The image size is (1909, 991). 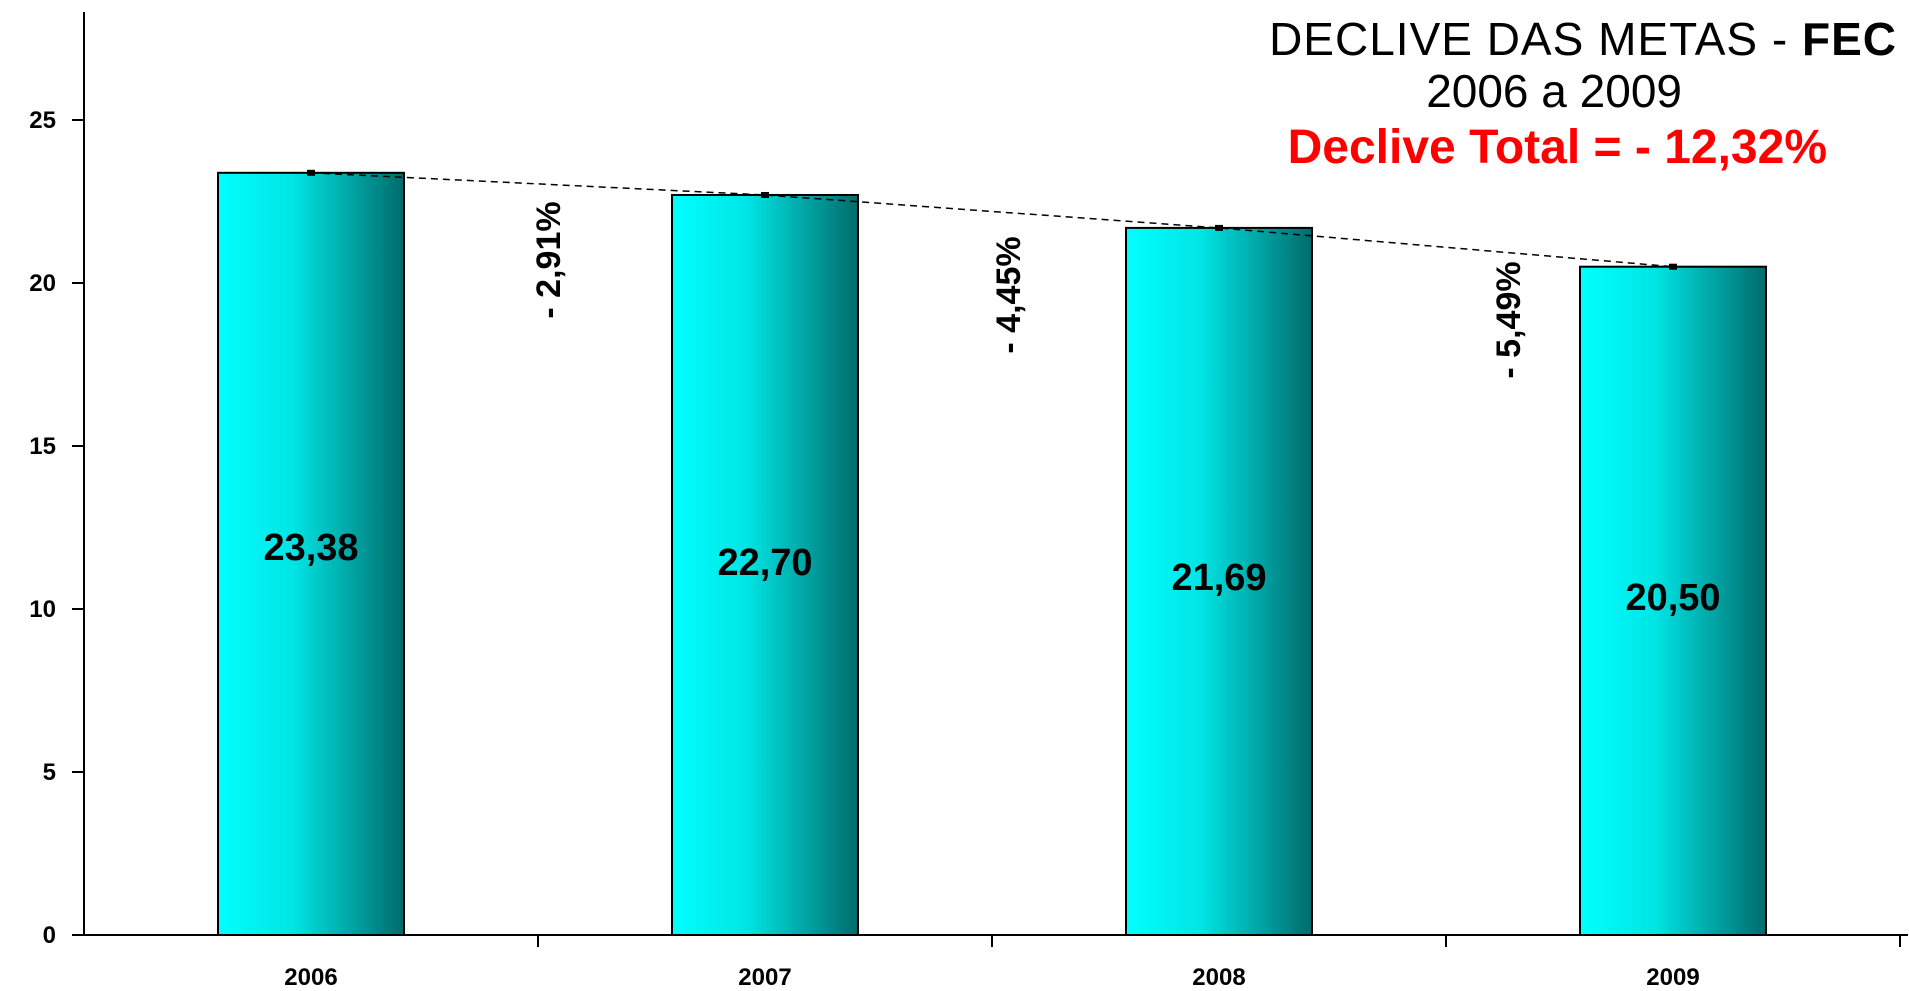 I want to click on y-tick-label: 25, so click(x=42, y=120).